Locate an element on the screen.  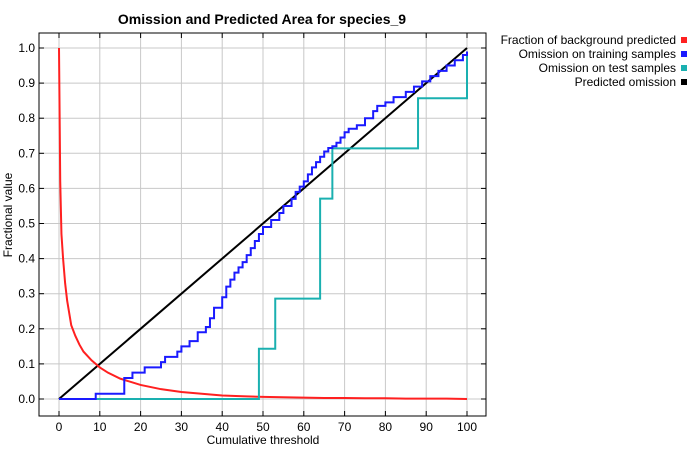
x-tick-label: 100 is located at coordinates (467, 427).